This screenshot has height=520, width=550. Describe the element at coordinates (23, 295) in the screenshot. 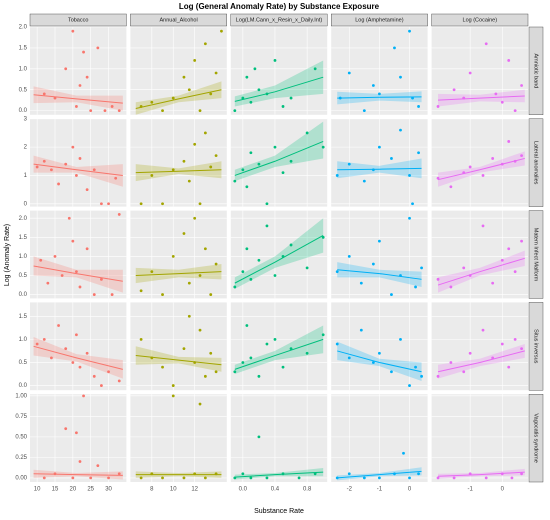

I see `y-tick-label: 0.0` at that location.